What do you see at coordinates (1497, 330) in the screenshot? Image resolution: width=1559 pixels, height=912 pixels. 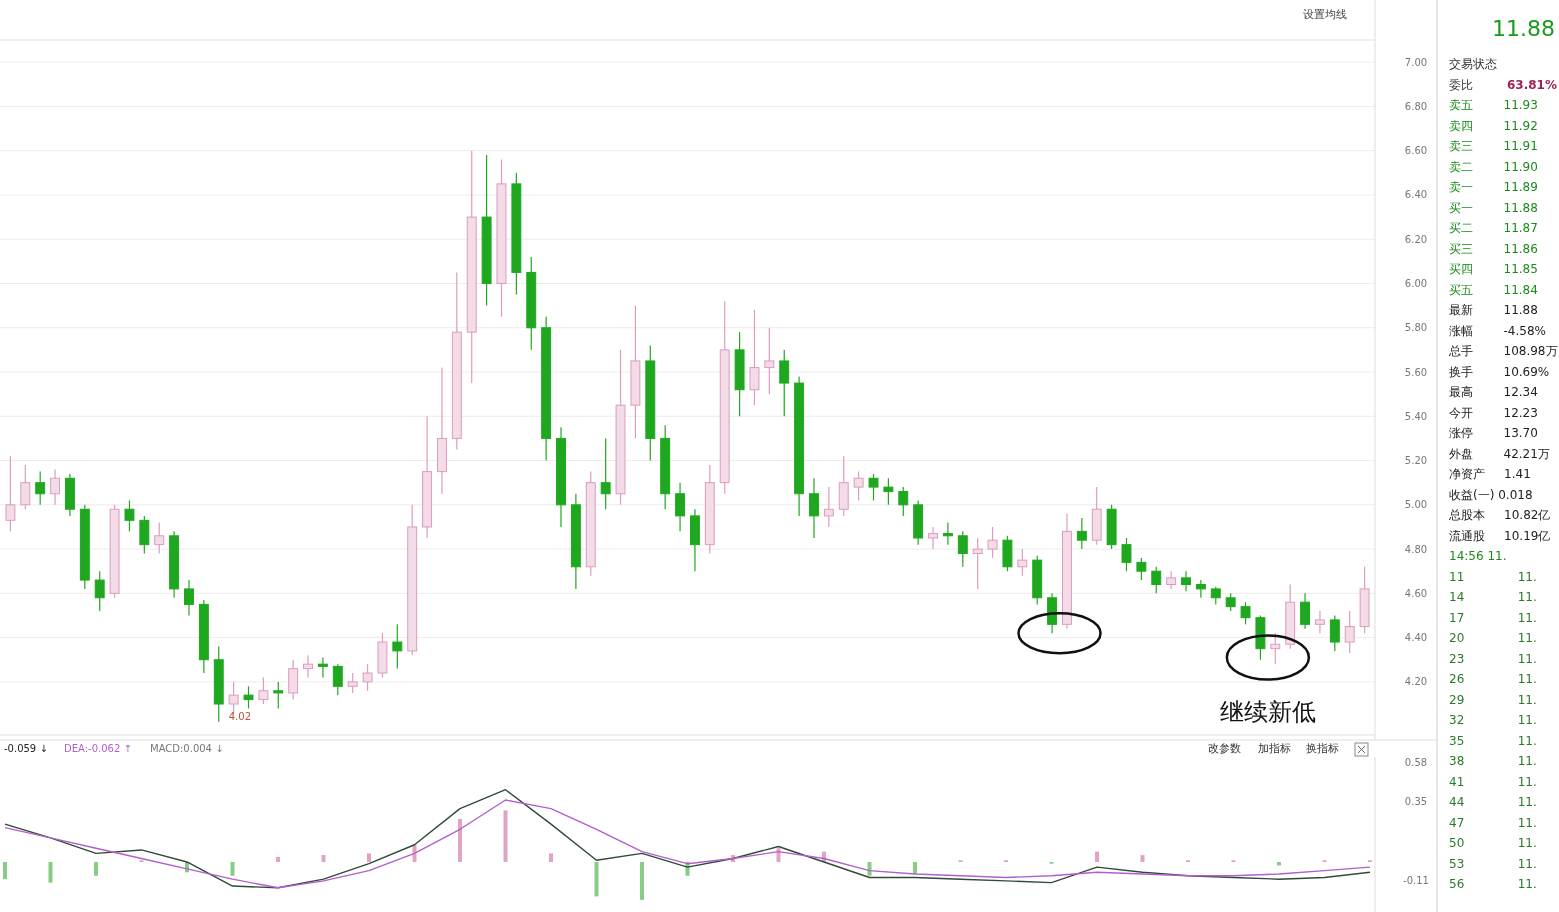 I see `text: 涨幅 -4.58%` at bounding box center [1497, 330].